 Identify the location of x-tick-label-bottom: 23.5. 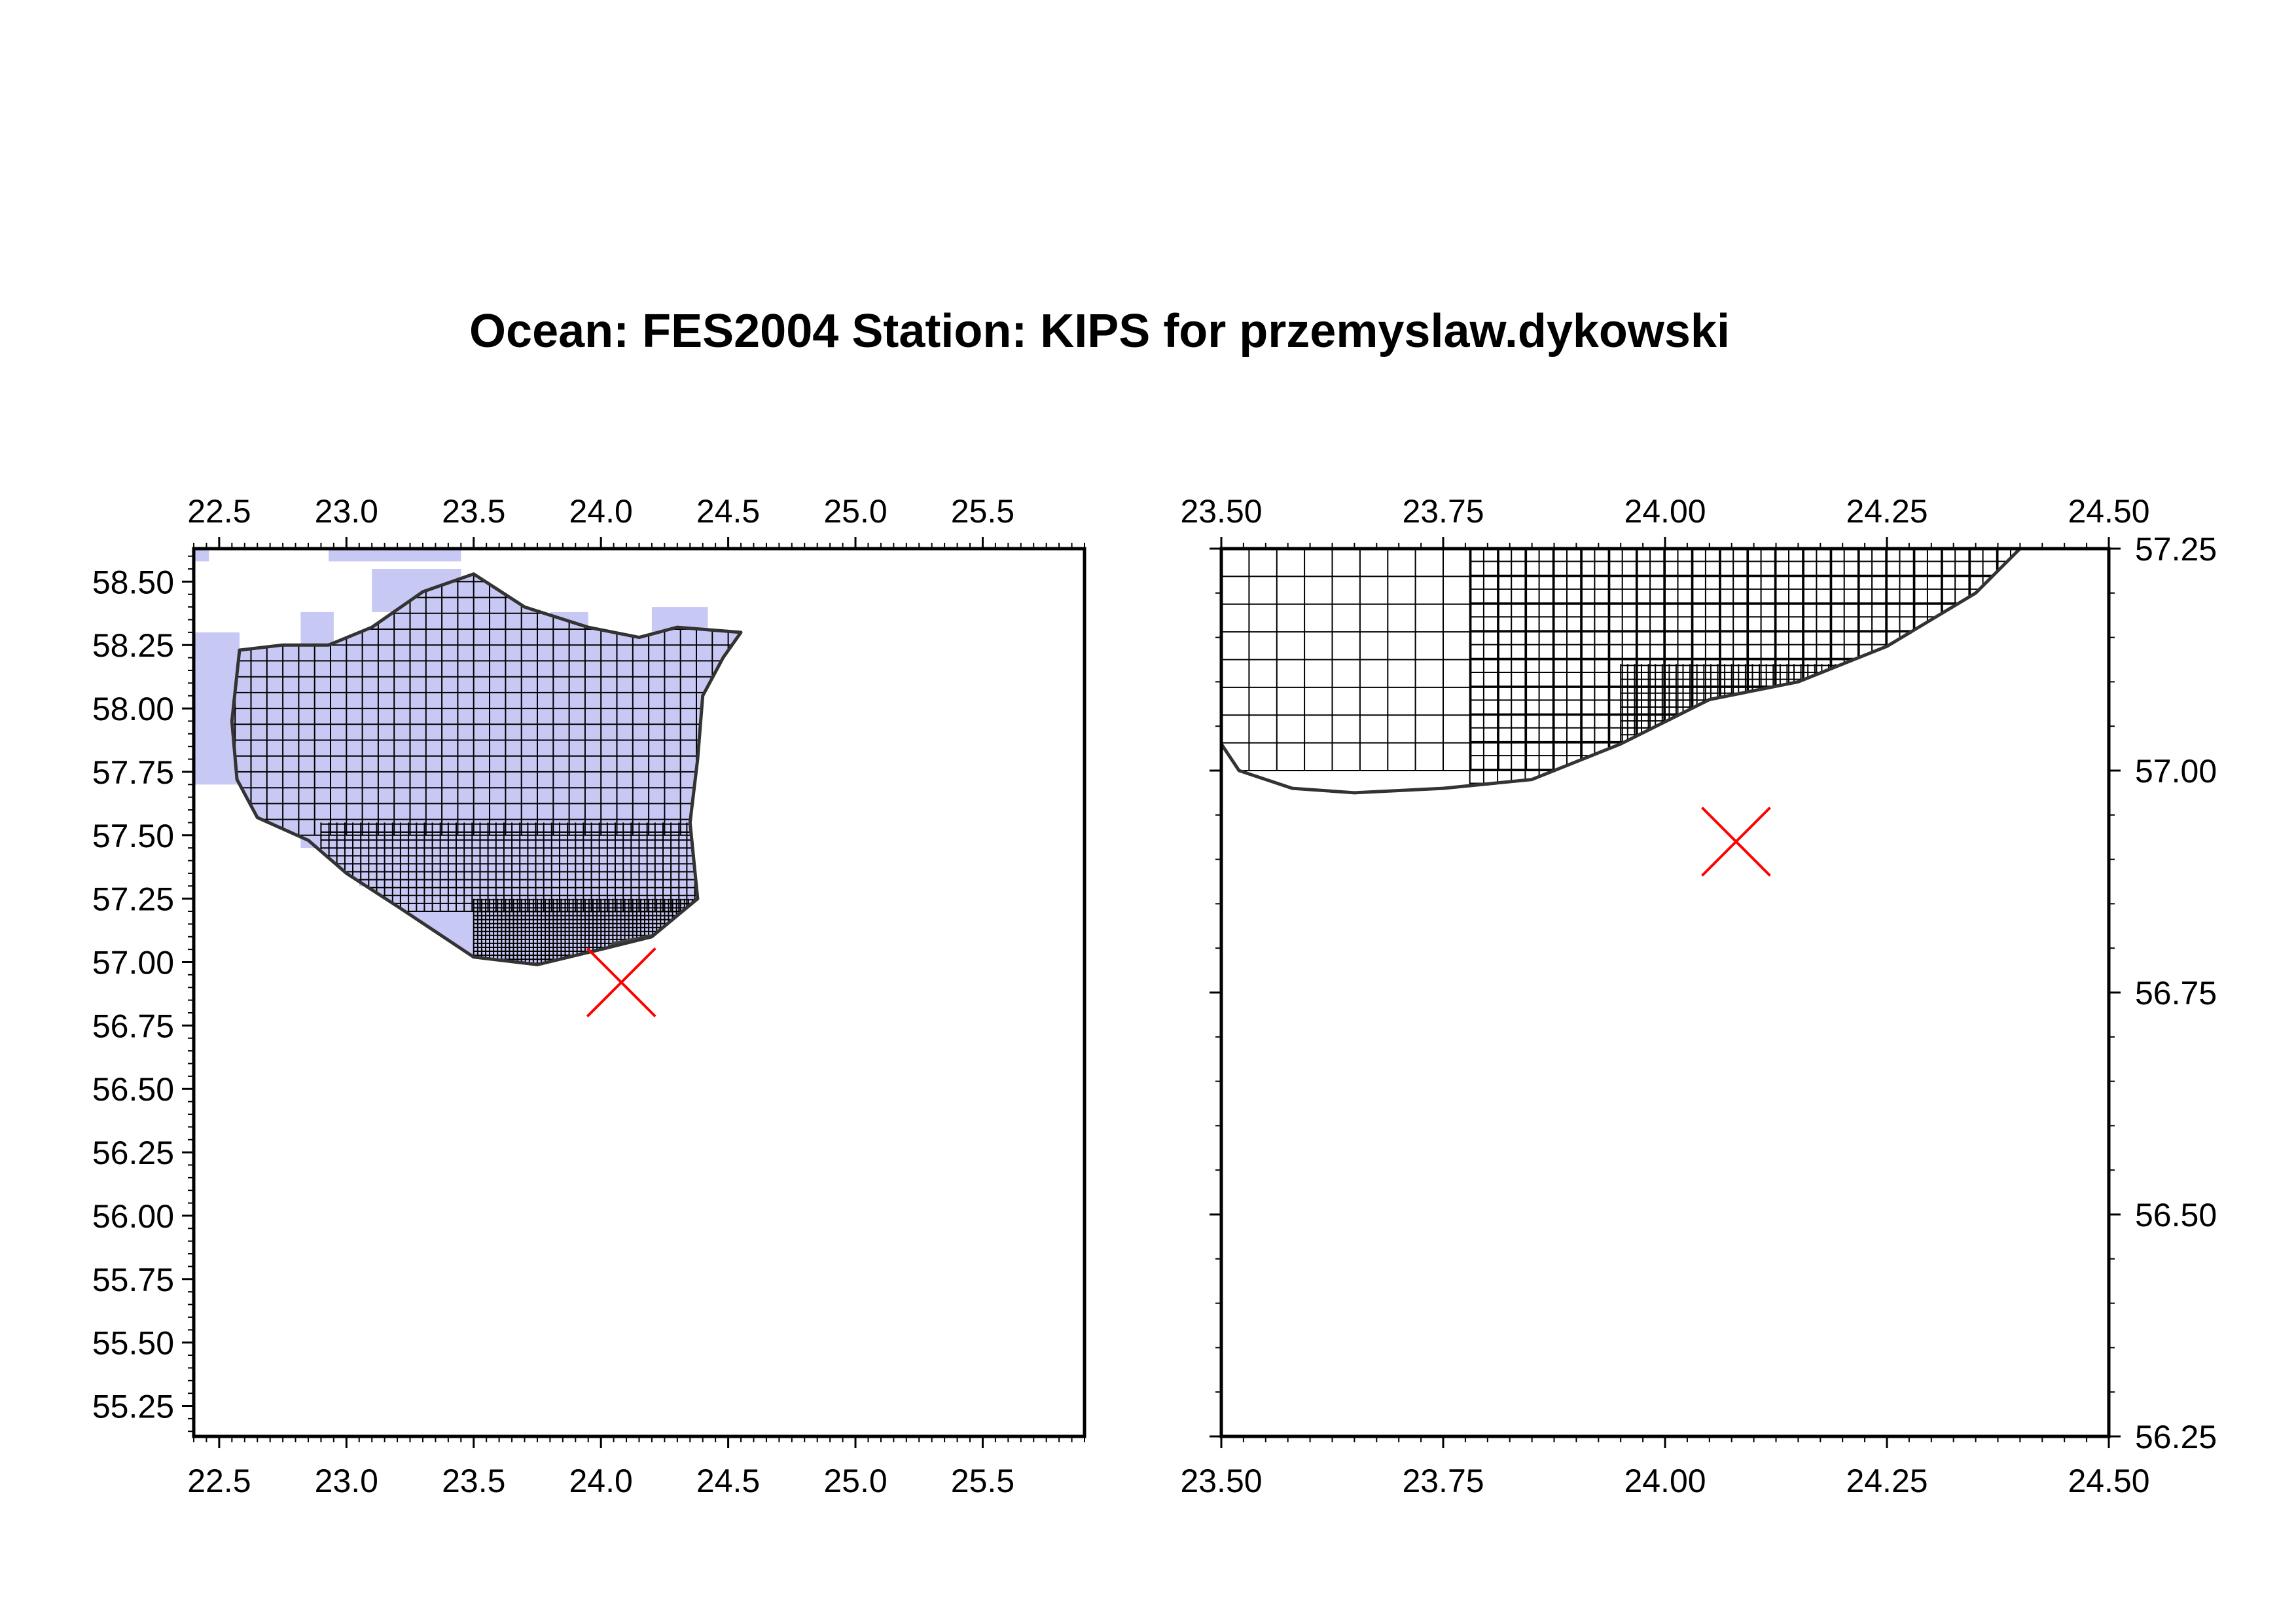
(473, 1481).